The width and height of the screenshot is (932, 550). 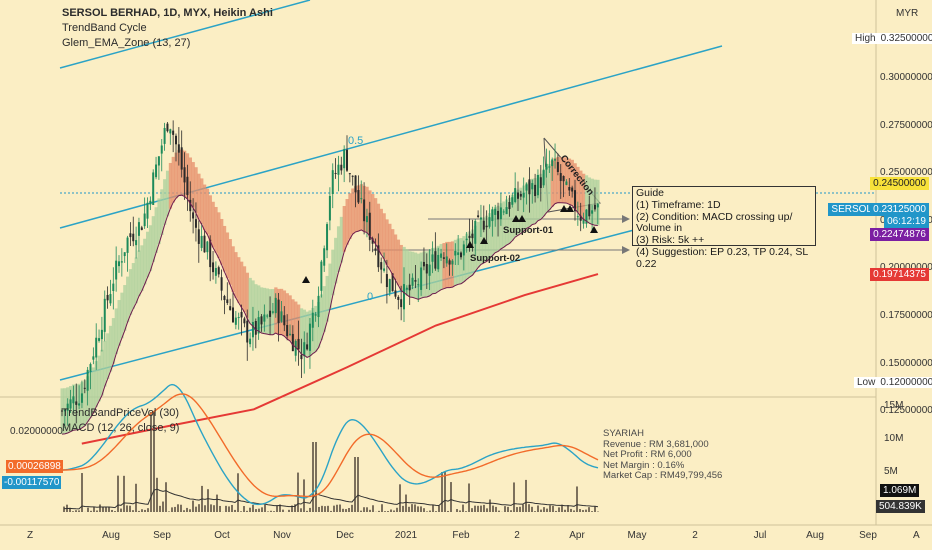 What do you see at coordinates (907, 13) in the screenshot?
I see `currency-label: MYR` at bounding box center [907, 13].